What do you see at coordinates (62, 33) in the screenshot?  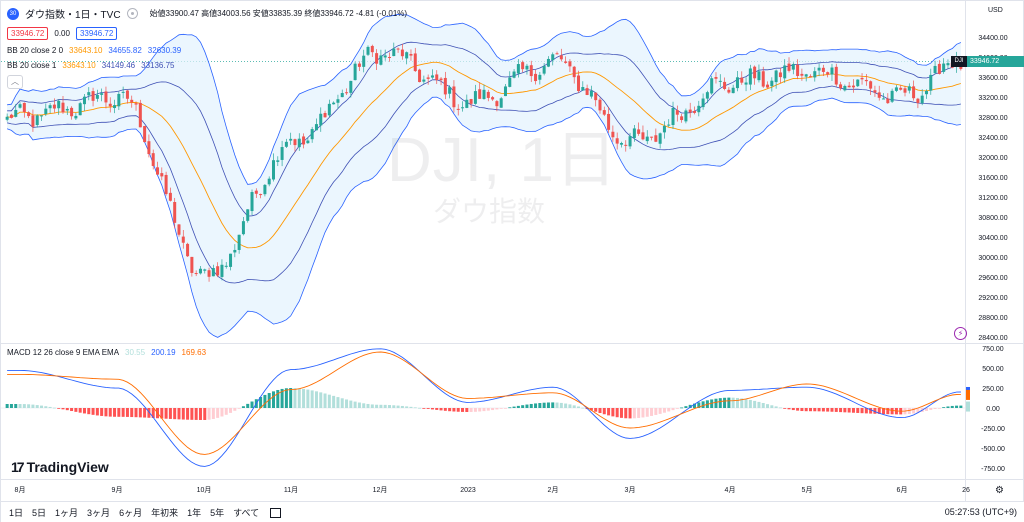 I see `spread-value: 0.00` at bounding box center [62, 33].